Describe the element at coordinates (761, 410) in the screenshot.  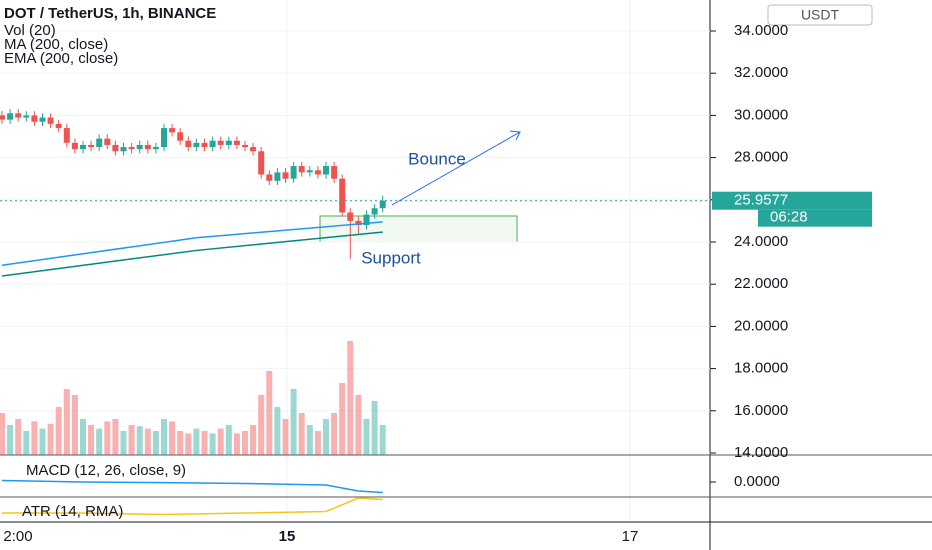
I see `y-tick-label: 16.0000` at that location.